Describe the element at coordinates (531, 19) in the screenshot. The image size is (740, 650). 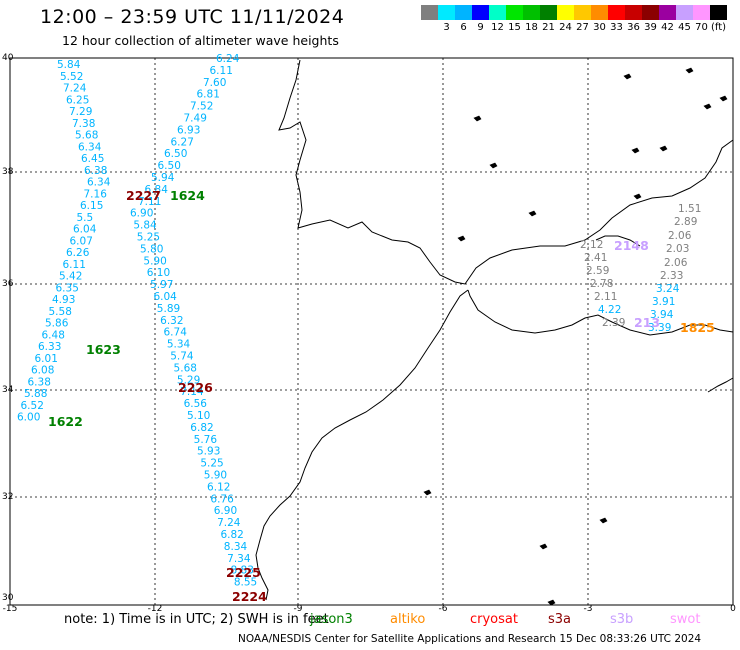
I see `scale-swatch: 18` at that location.